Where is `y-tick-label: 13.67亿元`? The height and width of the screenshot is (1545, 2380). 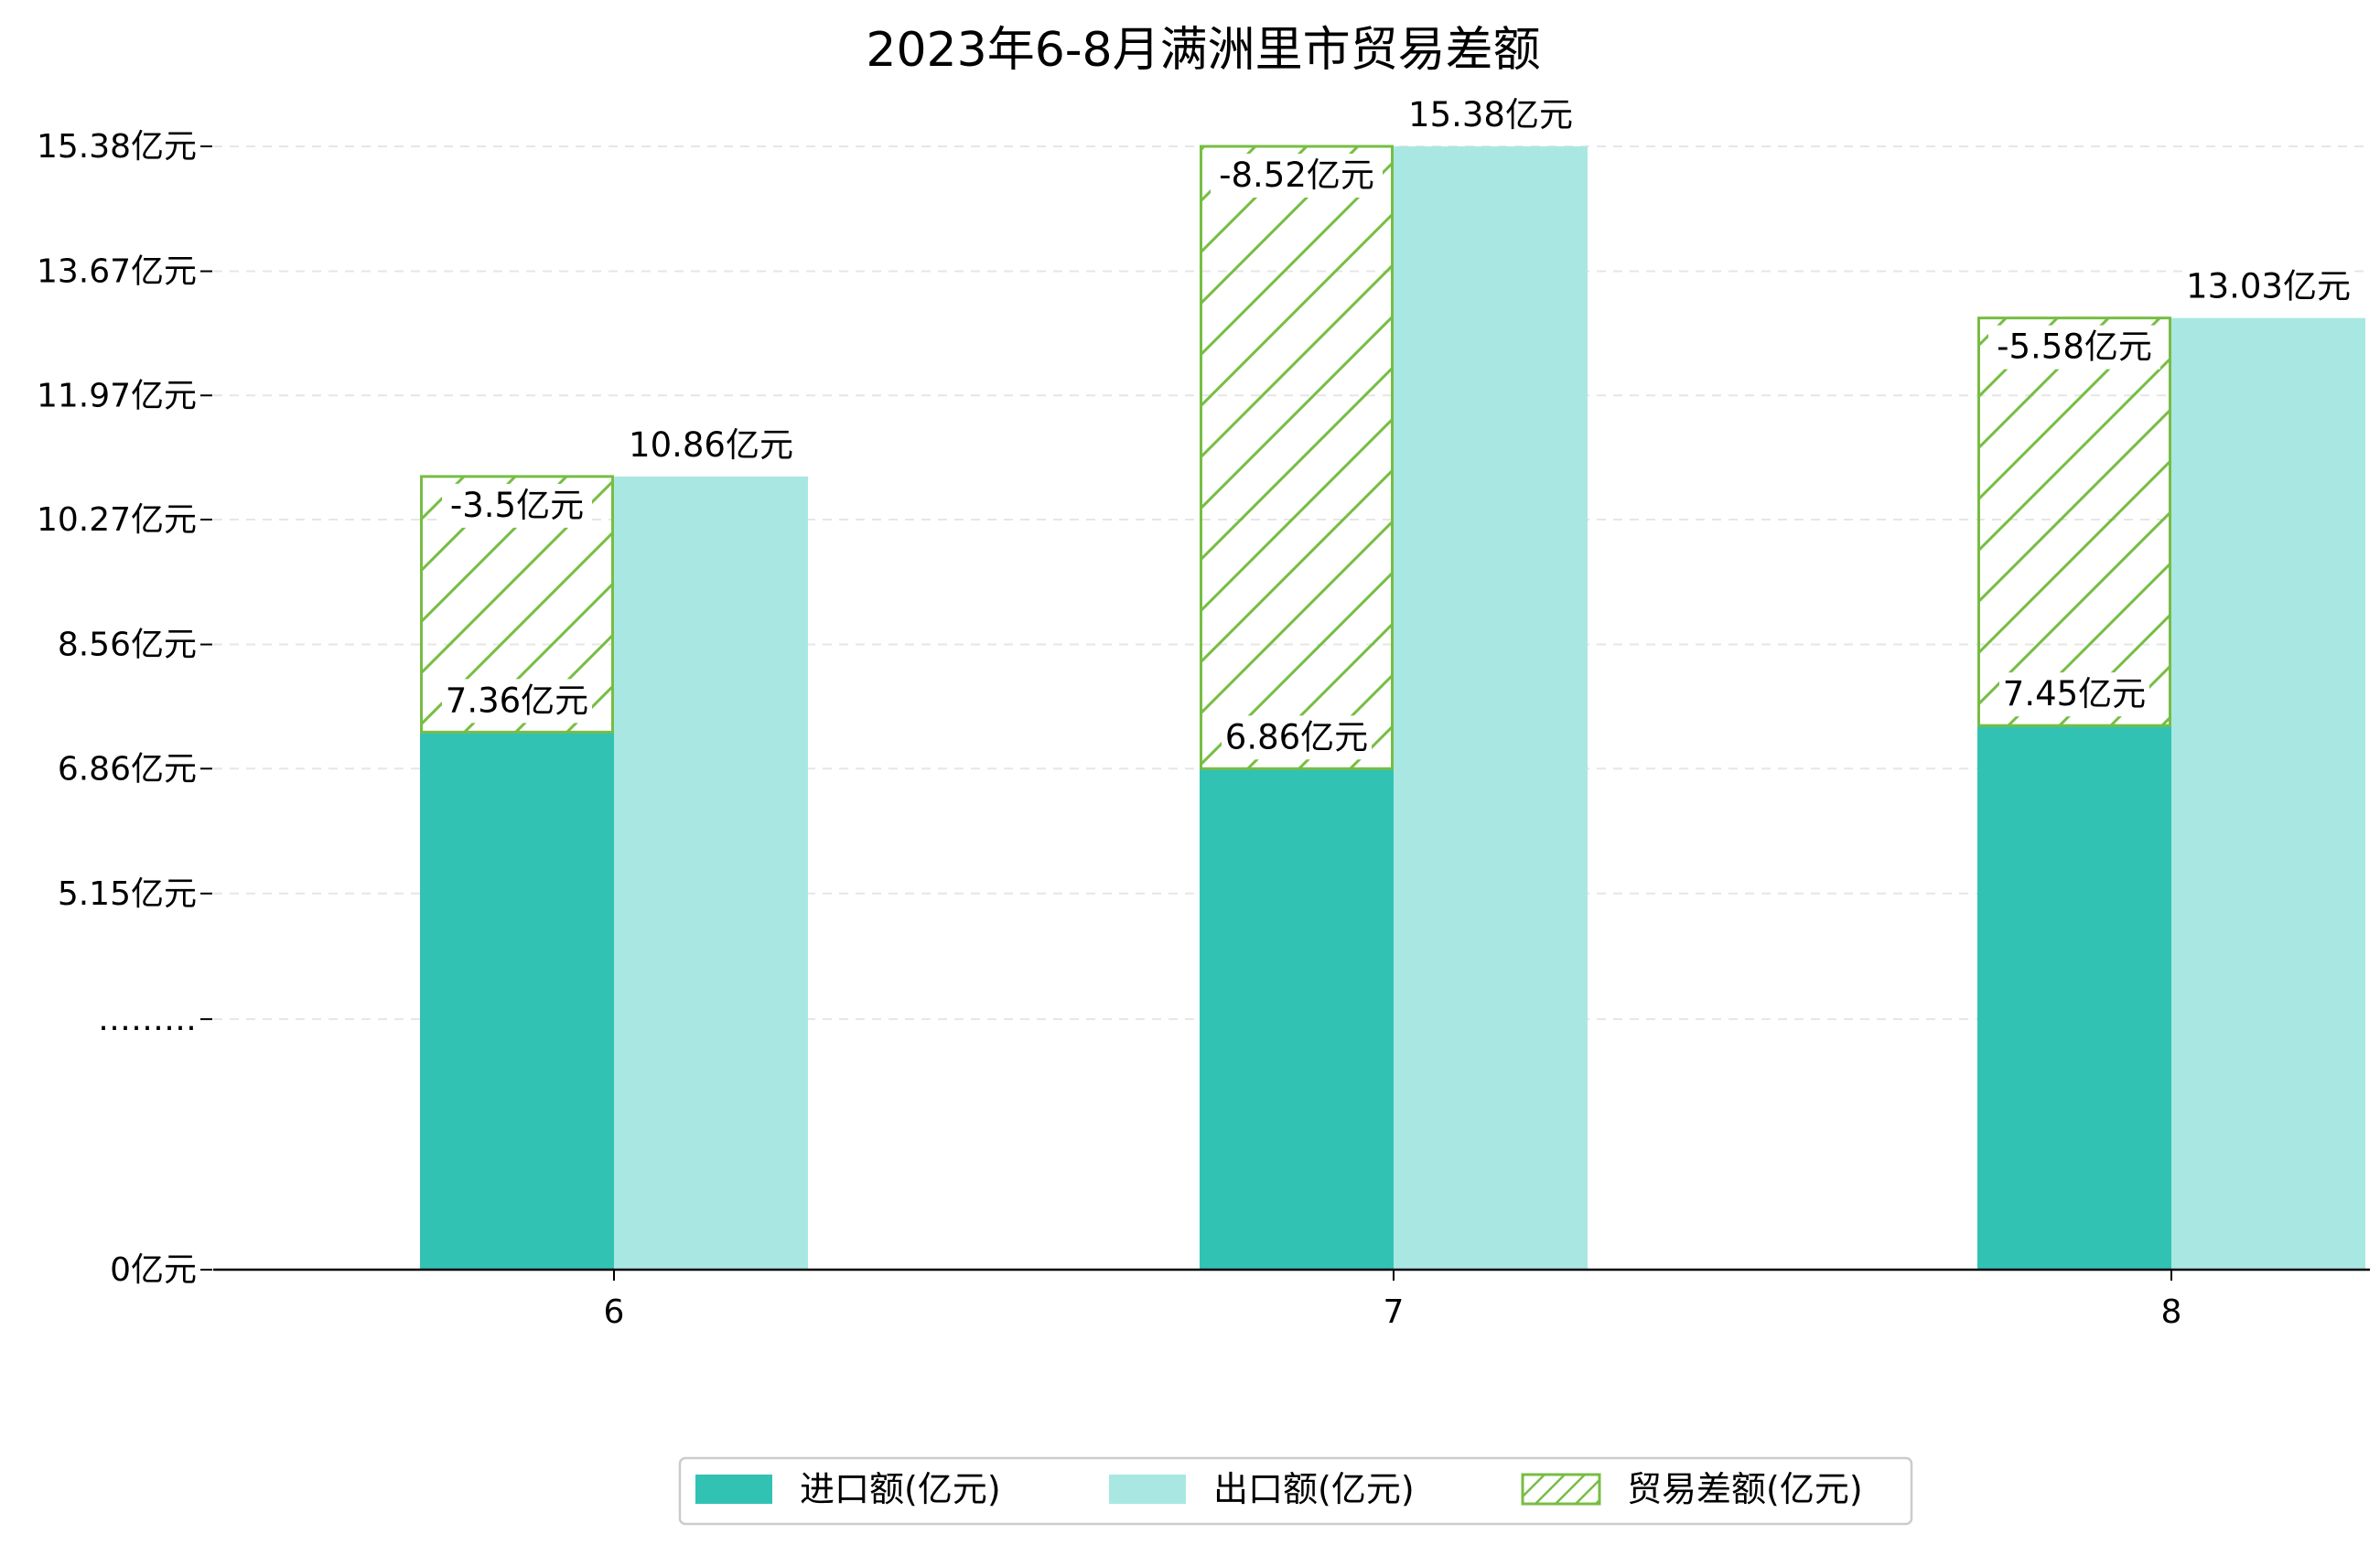
y-tick-label: 13.67亿元 is located at coordinates (117, 272).